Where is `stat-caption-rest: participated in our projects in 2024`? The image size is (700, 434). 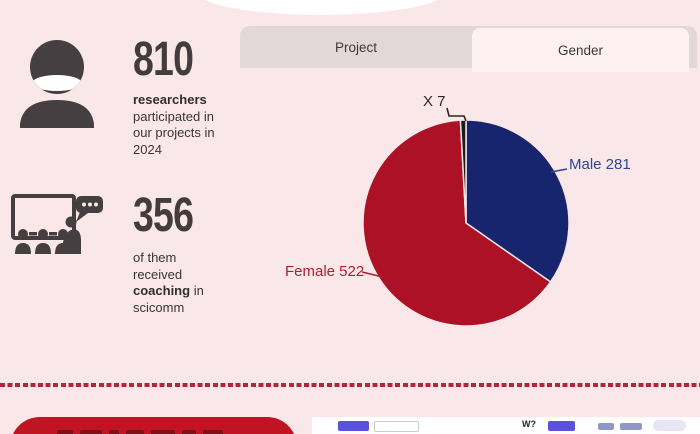 stat-caption-rest: participated in our projects in 2024 is located at coordinates (174, 132).